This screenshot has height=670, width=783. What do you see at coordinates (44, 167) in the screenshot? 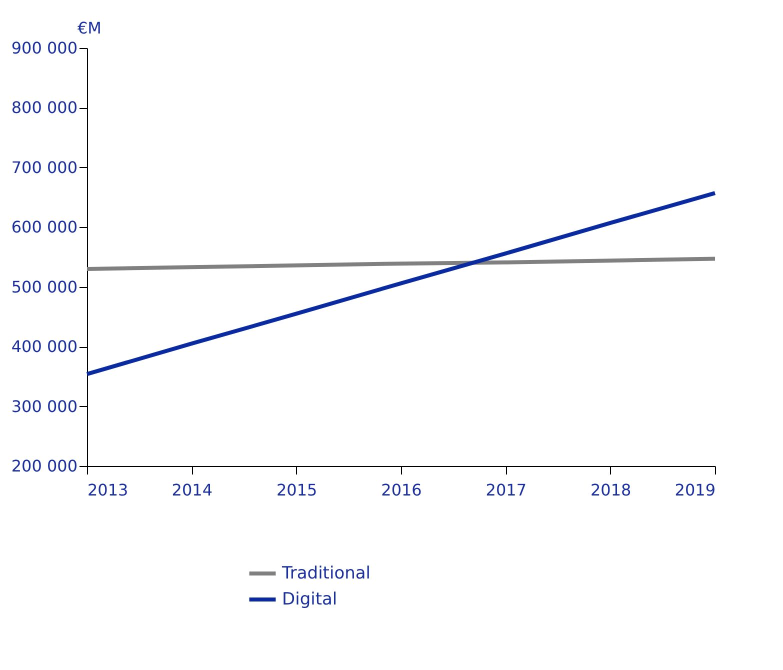
I see `y-tick-label: 700 000` at bounding box center [44, 167].